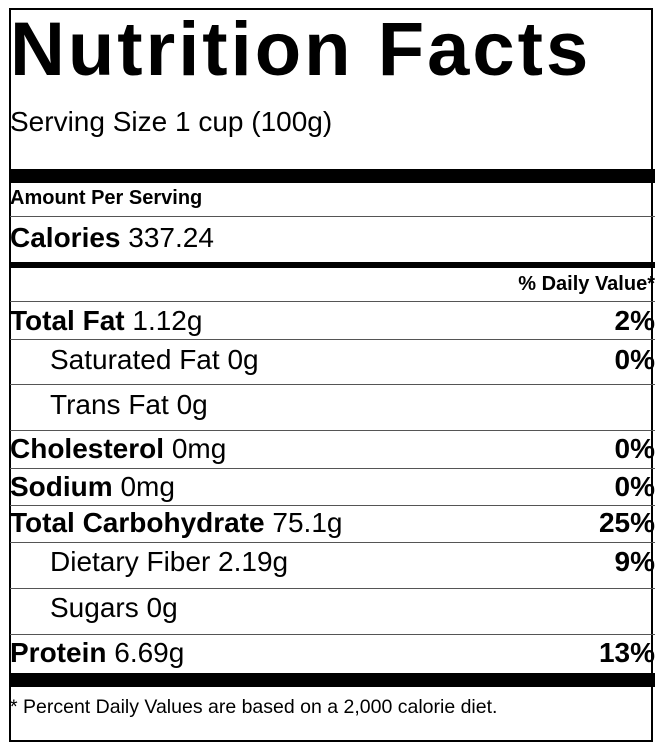  Describe the element at coordinates (135, 359) in the screenshot. I see `nutrient-label: Saturated Fat` at that location.